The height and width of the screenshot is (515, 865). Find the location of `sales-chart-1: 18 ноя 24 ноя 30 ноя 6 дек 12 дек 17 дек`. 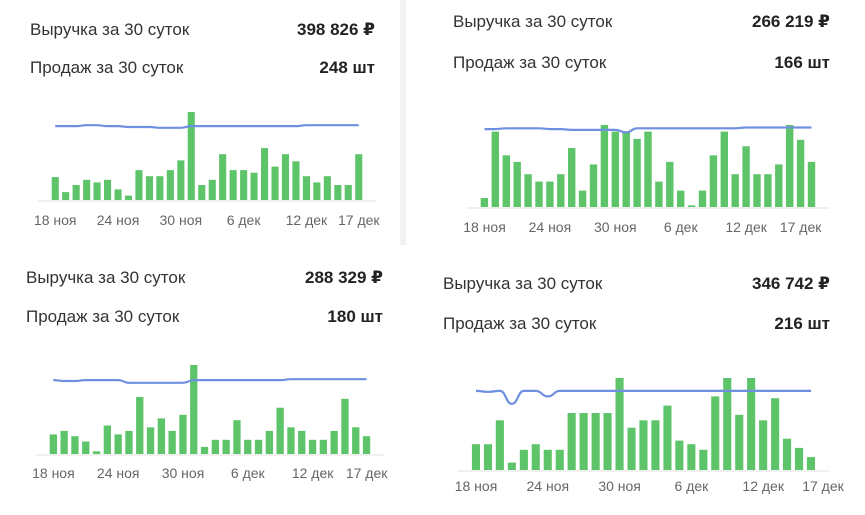

sales-chart-1: 18 ноя 24 ноя 30 ноя 6 дек 12 дек 17 дек is located at coordinates (207, 170).